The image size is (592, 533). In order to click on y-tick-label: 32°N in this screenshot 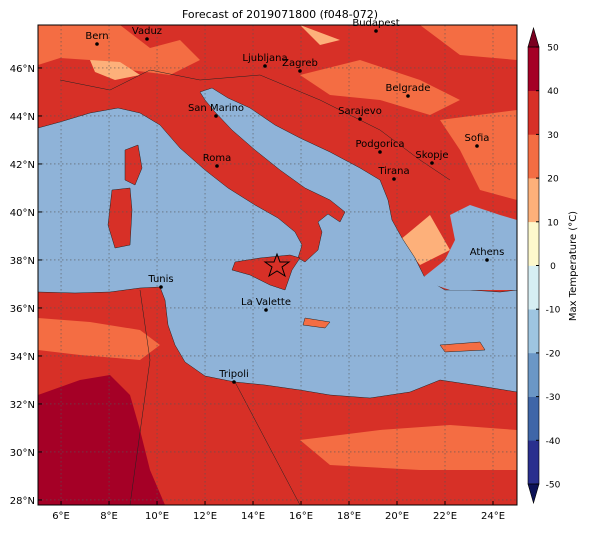, I will do `click(22, 405)`.